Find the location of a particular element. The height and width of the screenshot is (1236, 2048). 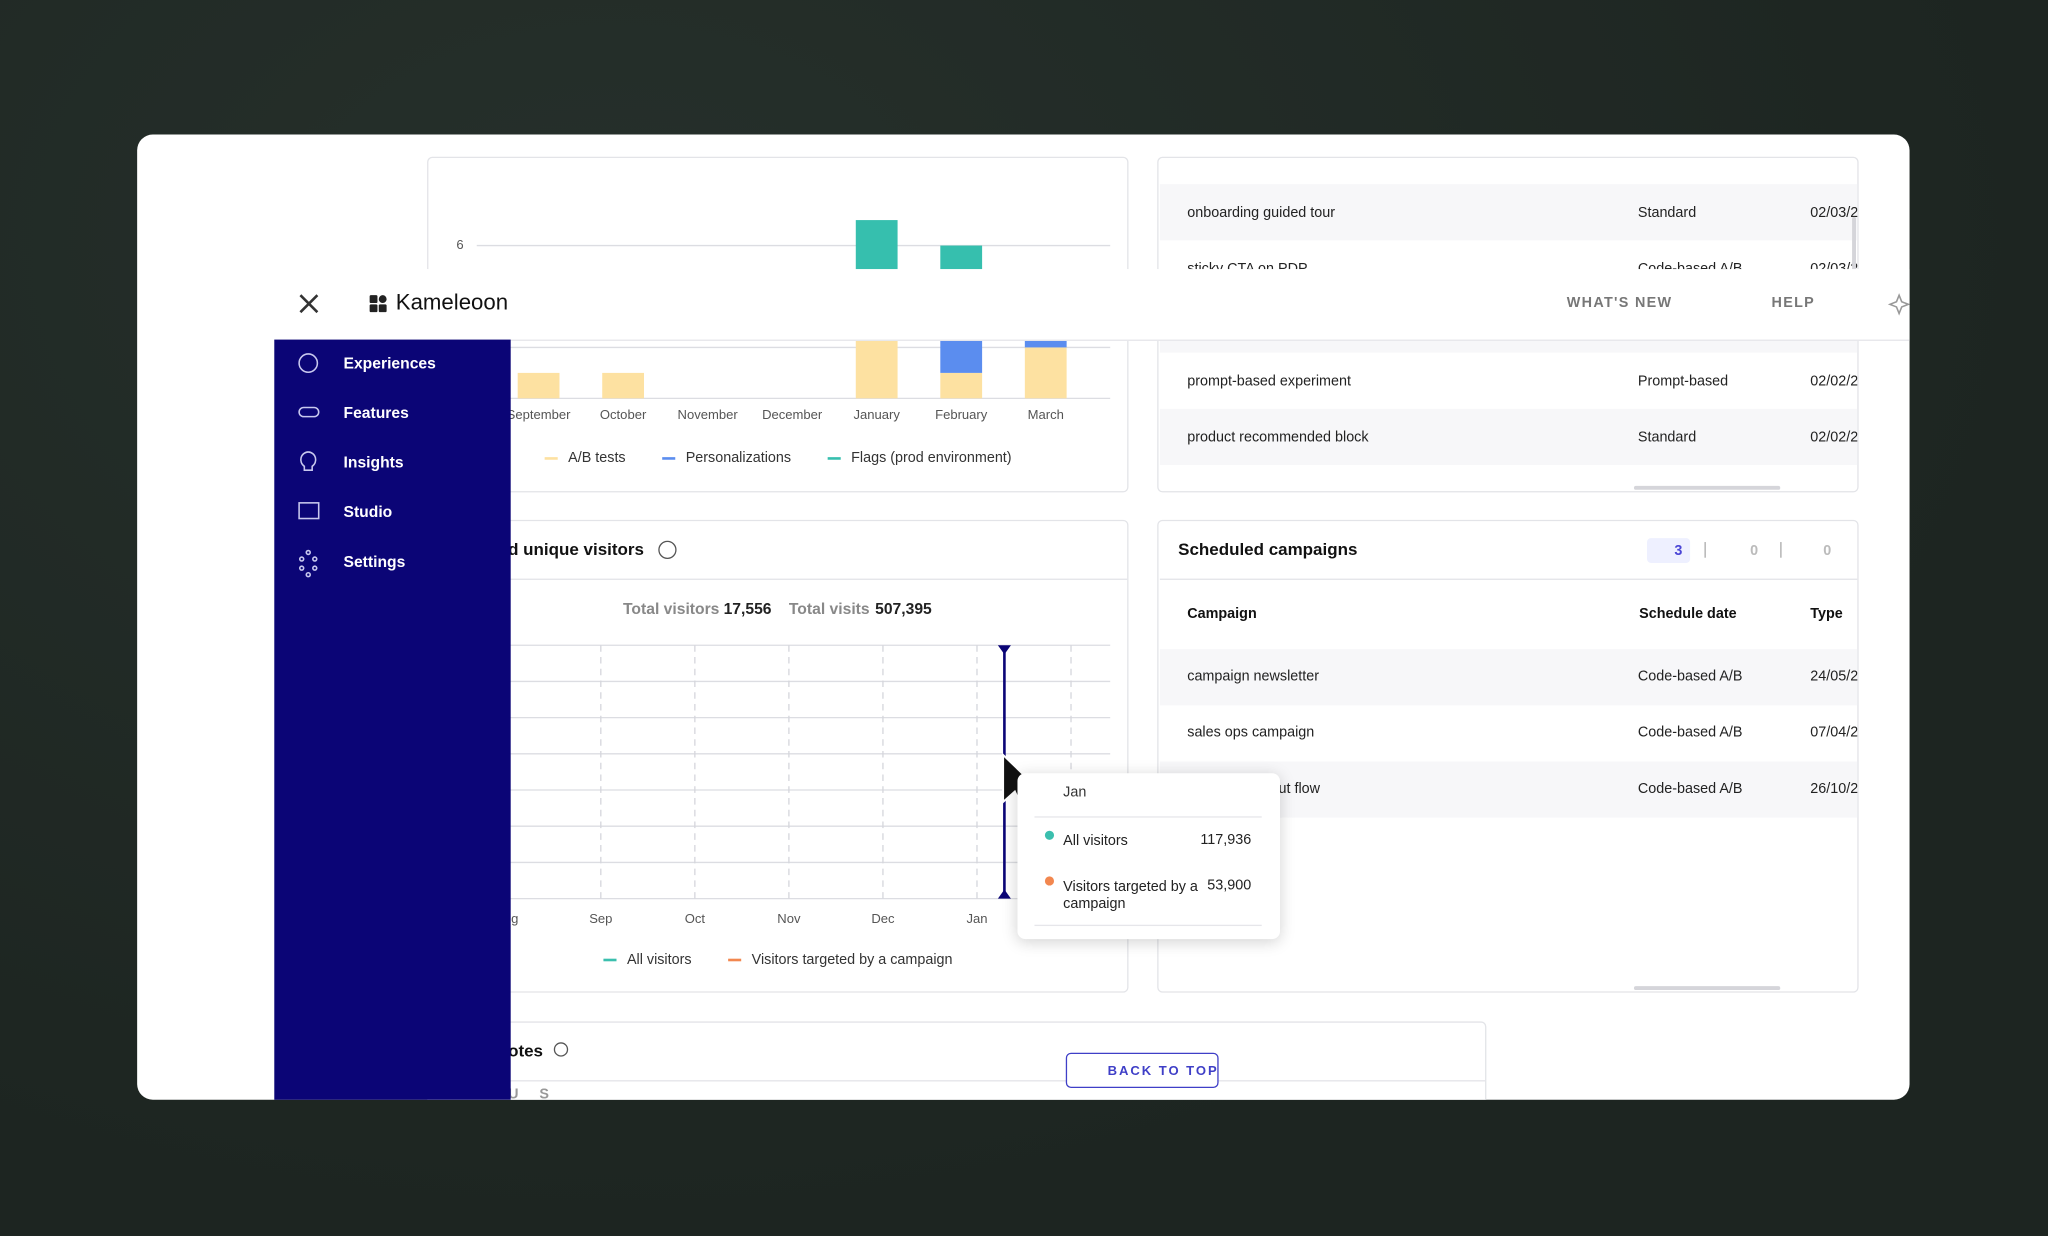

tooltip-name: All visitors is located at coordinates (1095, 841).